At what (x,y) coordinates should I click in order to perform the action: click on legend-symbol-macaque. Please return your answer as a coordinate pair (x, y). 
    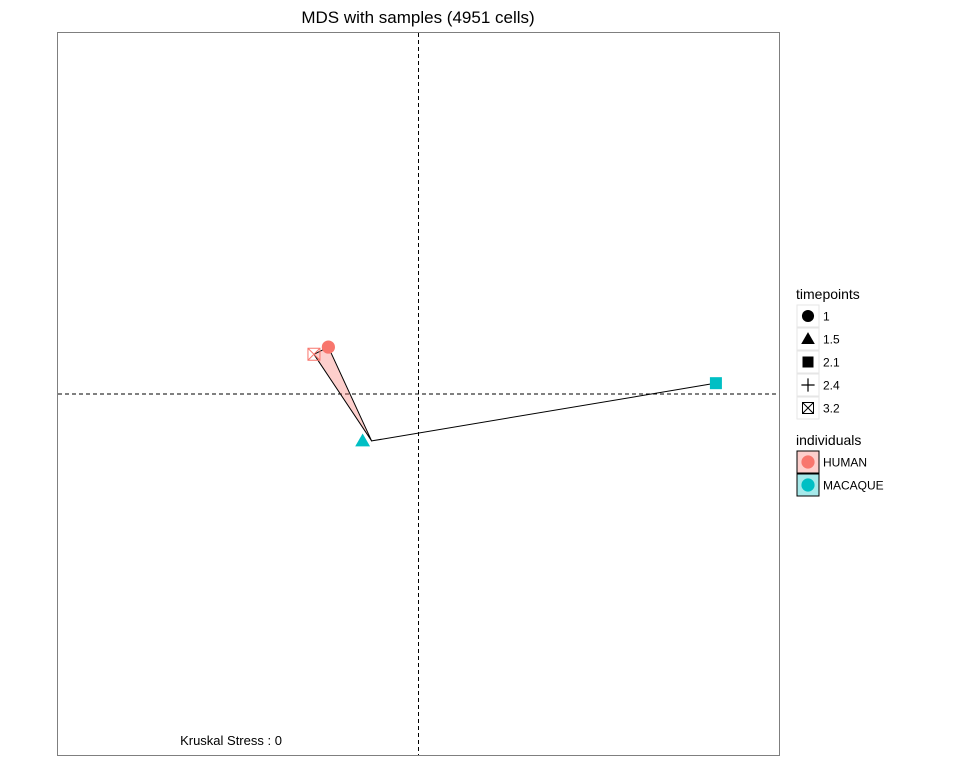
    Looking at the image, I should click on (808, 485).